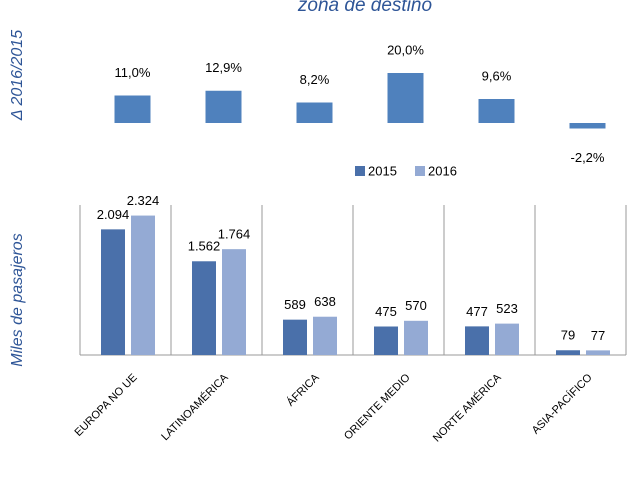 The width and height of the screenshot is (628, 477). Describe the element at coordinates (382, 170) in the screenshot. I see `legend-label: 2015` at that location.